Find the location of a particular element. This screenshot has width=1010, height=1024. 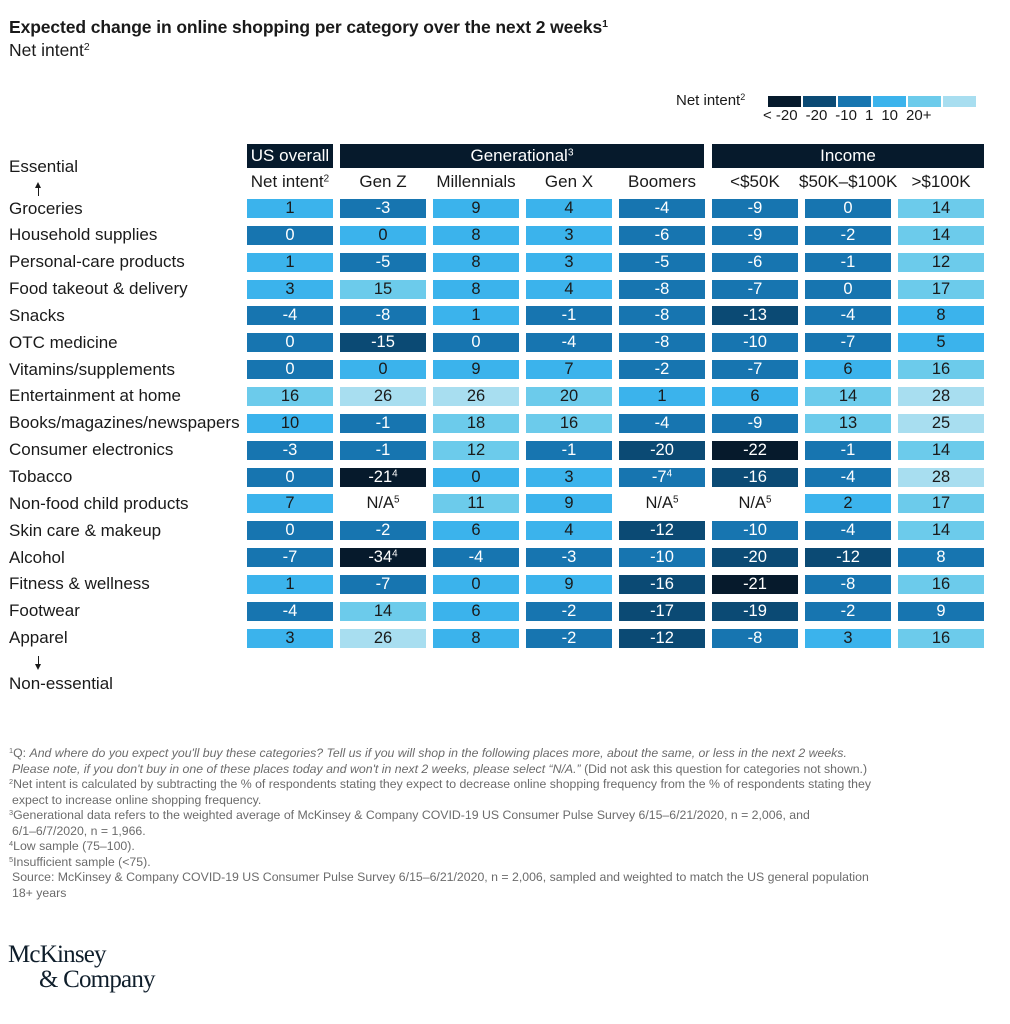

heatmap-cell: 16 is located at coordinates (941, 584).